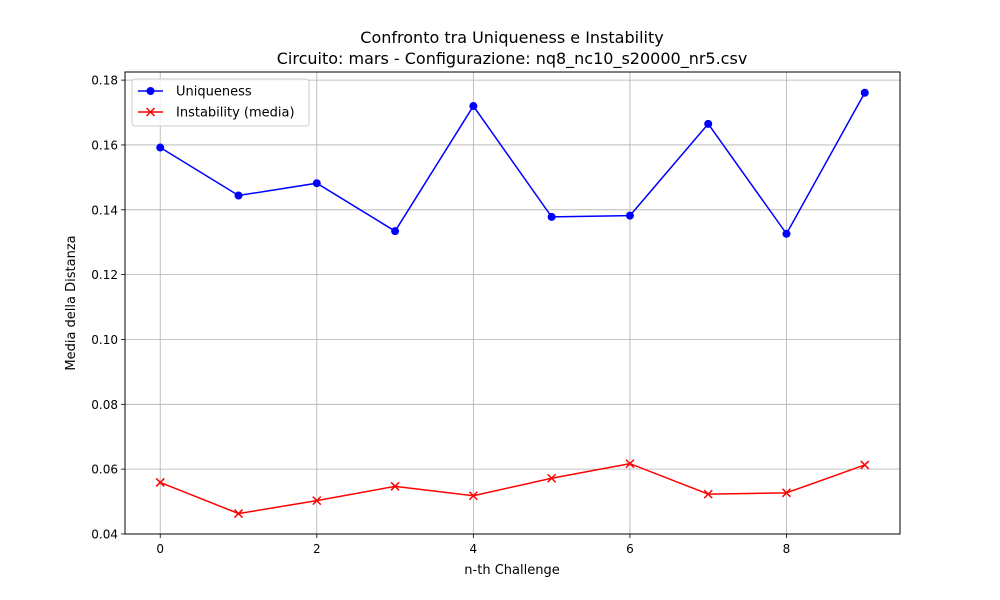 The image size is (1000, 600). Describe the element at coordinates (104, 470) in the screenshot. I see `y-tick-label: 0.06` at that location.